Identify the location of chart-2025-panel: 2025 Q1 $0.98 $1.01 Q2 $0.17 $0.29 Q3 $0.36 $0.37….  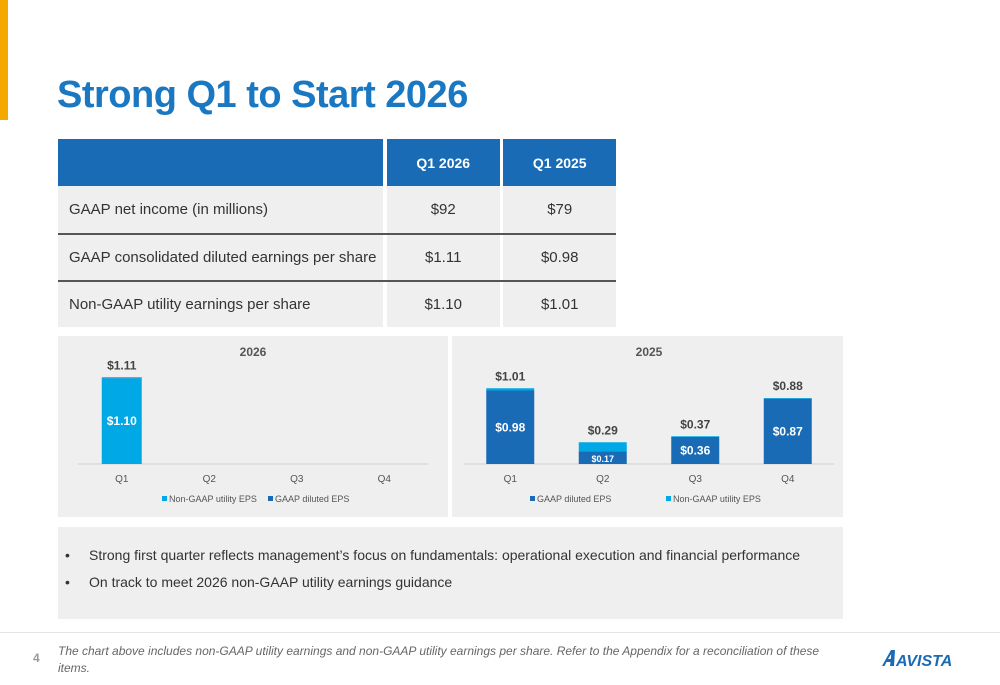
(647, 426).